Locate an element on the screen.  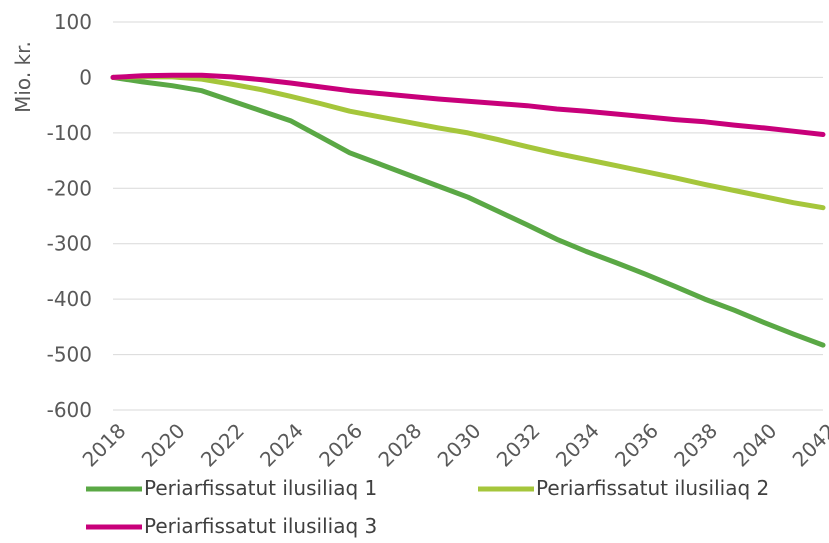
y-tick-label: 0 is located at coordinates (85, 77).